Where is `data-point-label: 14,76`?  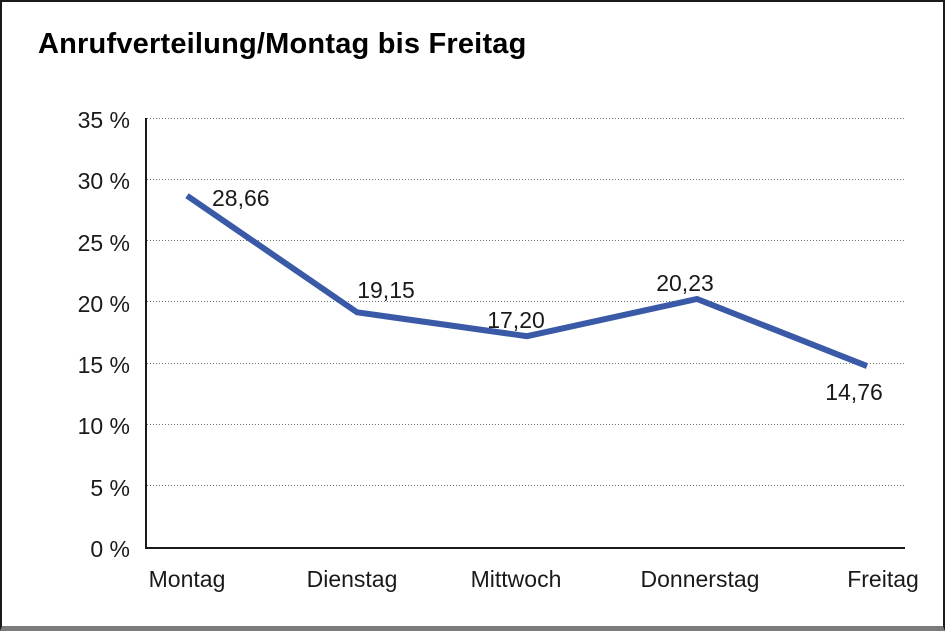
data-point-label: 14,76 is located at coordinates (854, 392).